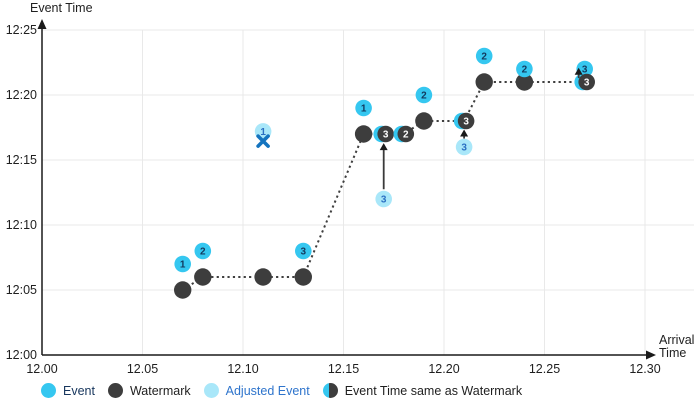  I want to click on legend-item-watermark: Watermark, so click(149, 390).